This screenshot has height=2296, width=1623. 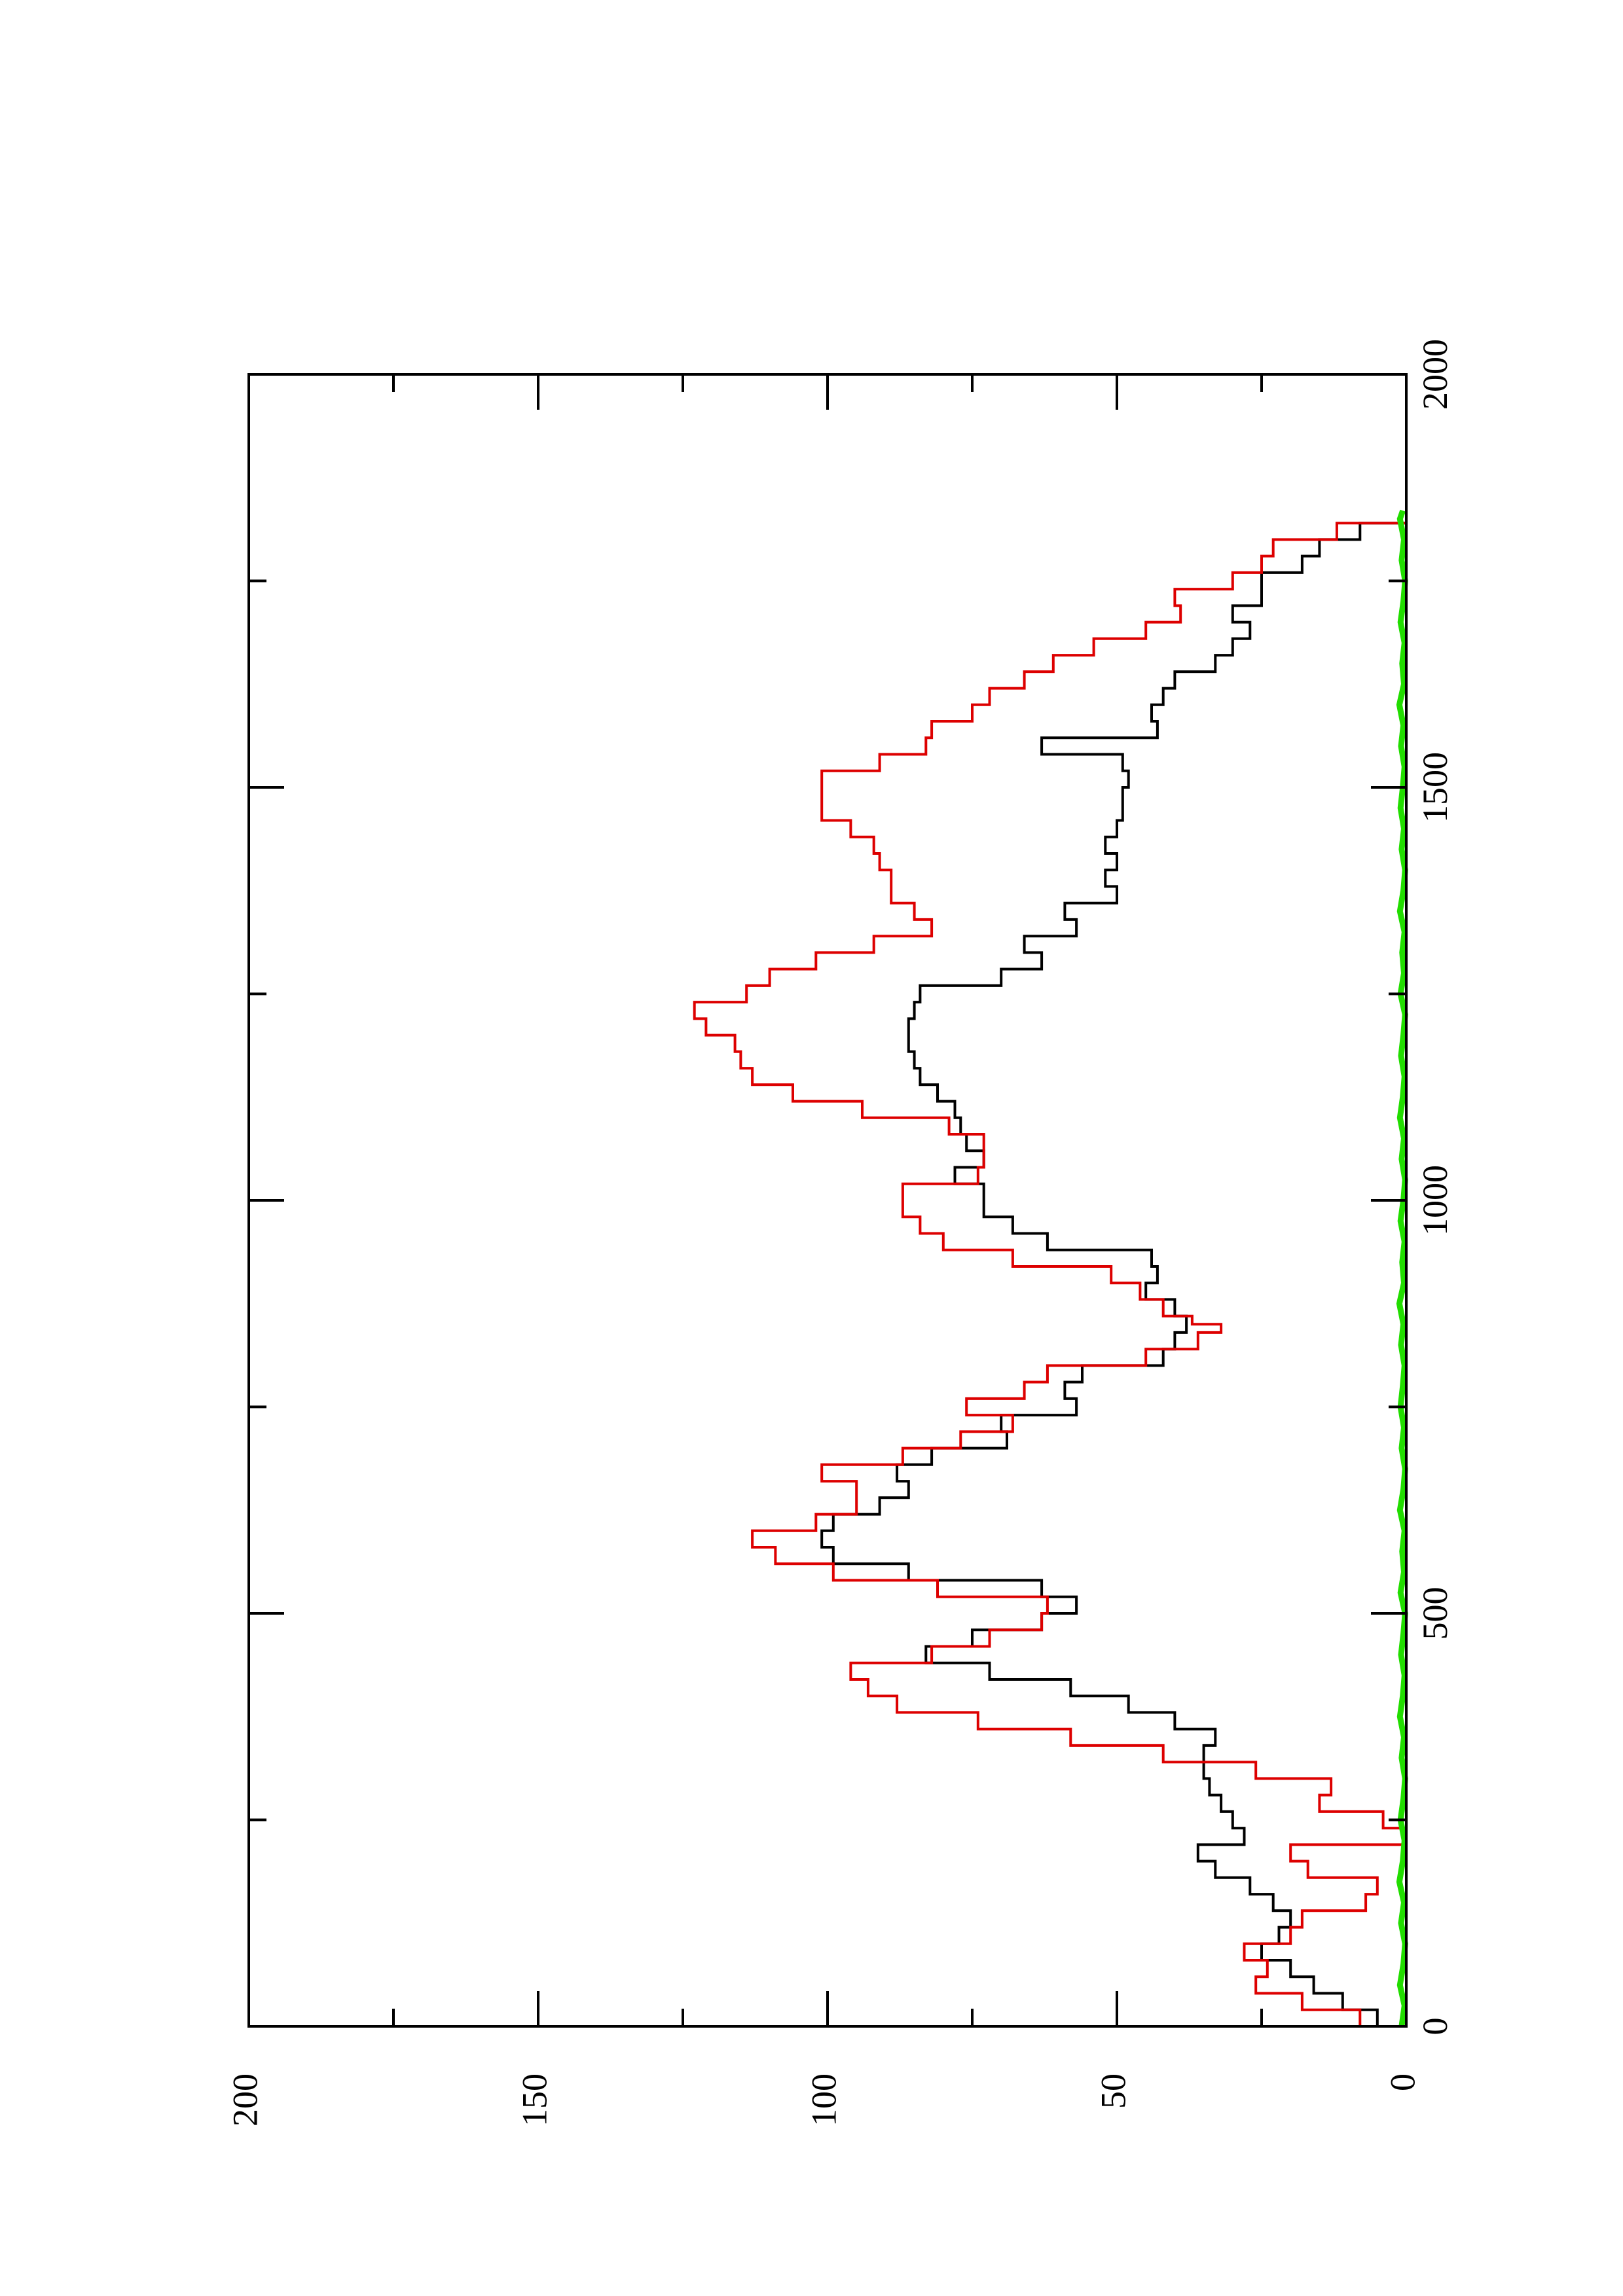 I want to click on y-tick-label: 200, so click(x=244, y=2099).